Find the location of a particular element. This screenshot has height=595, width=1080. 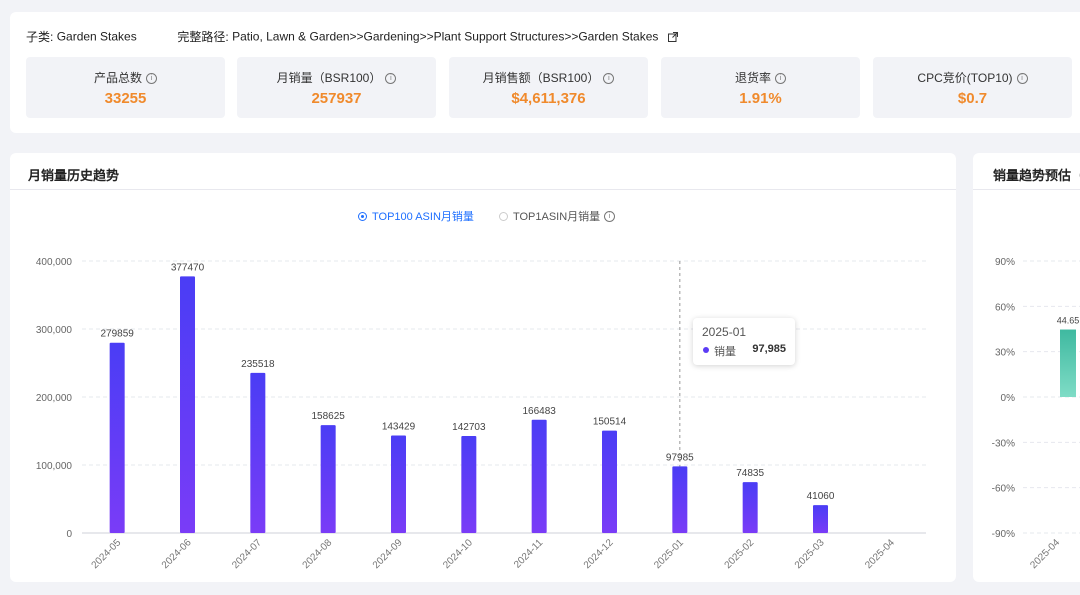

x-tick-label: 2024-09 is located at coordinates (388, 554).